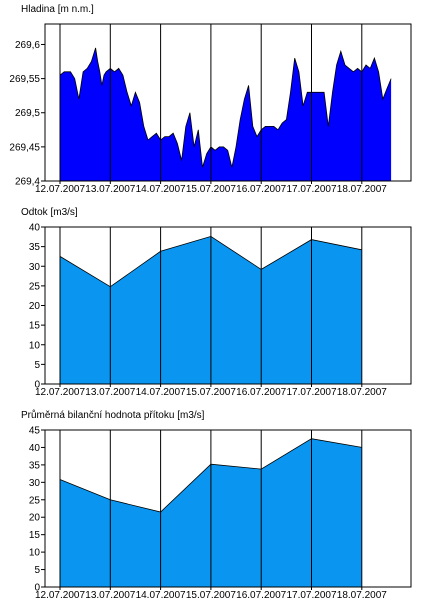  I want to click on y-tick-label: 269,45, so click(24, 147).